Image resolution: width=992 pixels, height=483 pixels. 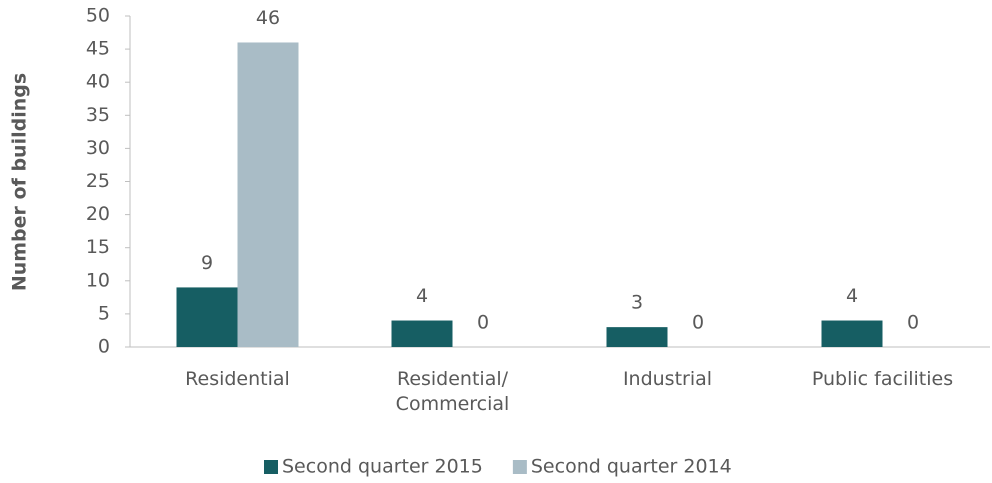 What do you see at coordinates (20, 182) in the screenshot?
I see `y-axis-label: Number of buildings` at bounding box center [20, 182].